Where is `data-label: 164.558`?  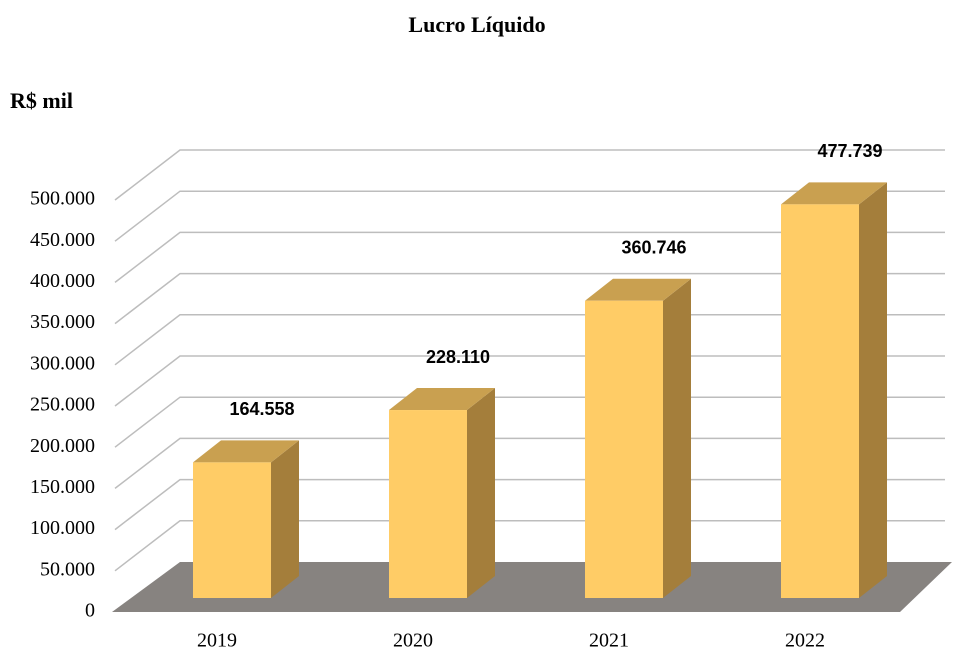
data-label: 164.558 is located at coordinates (261, 409).